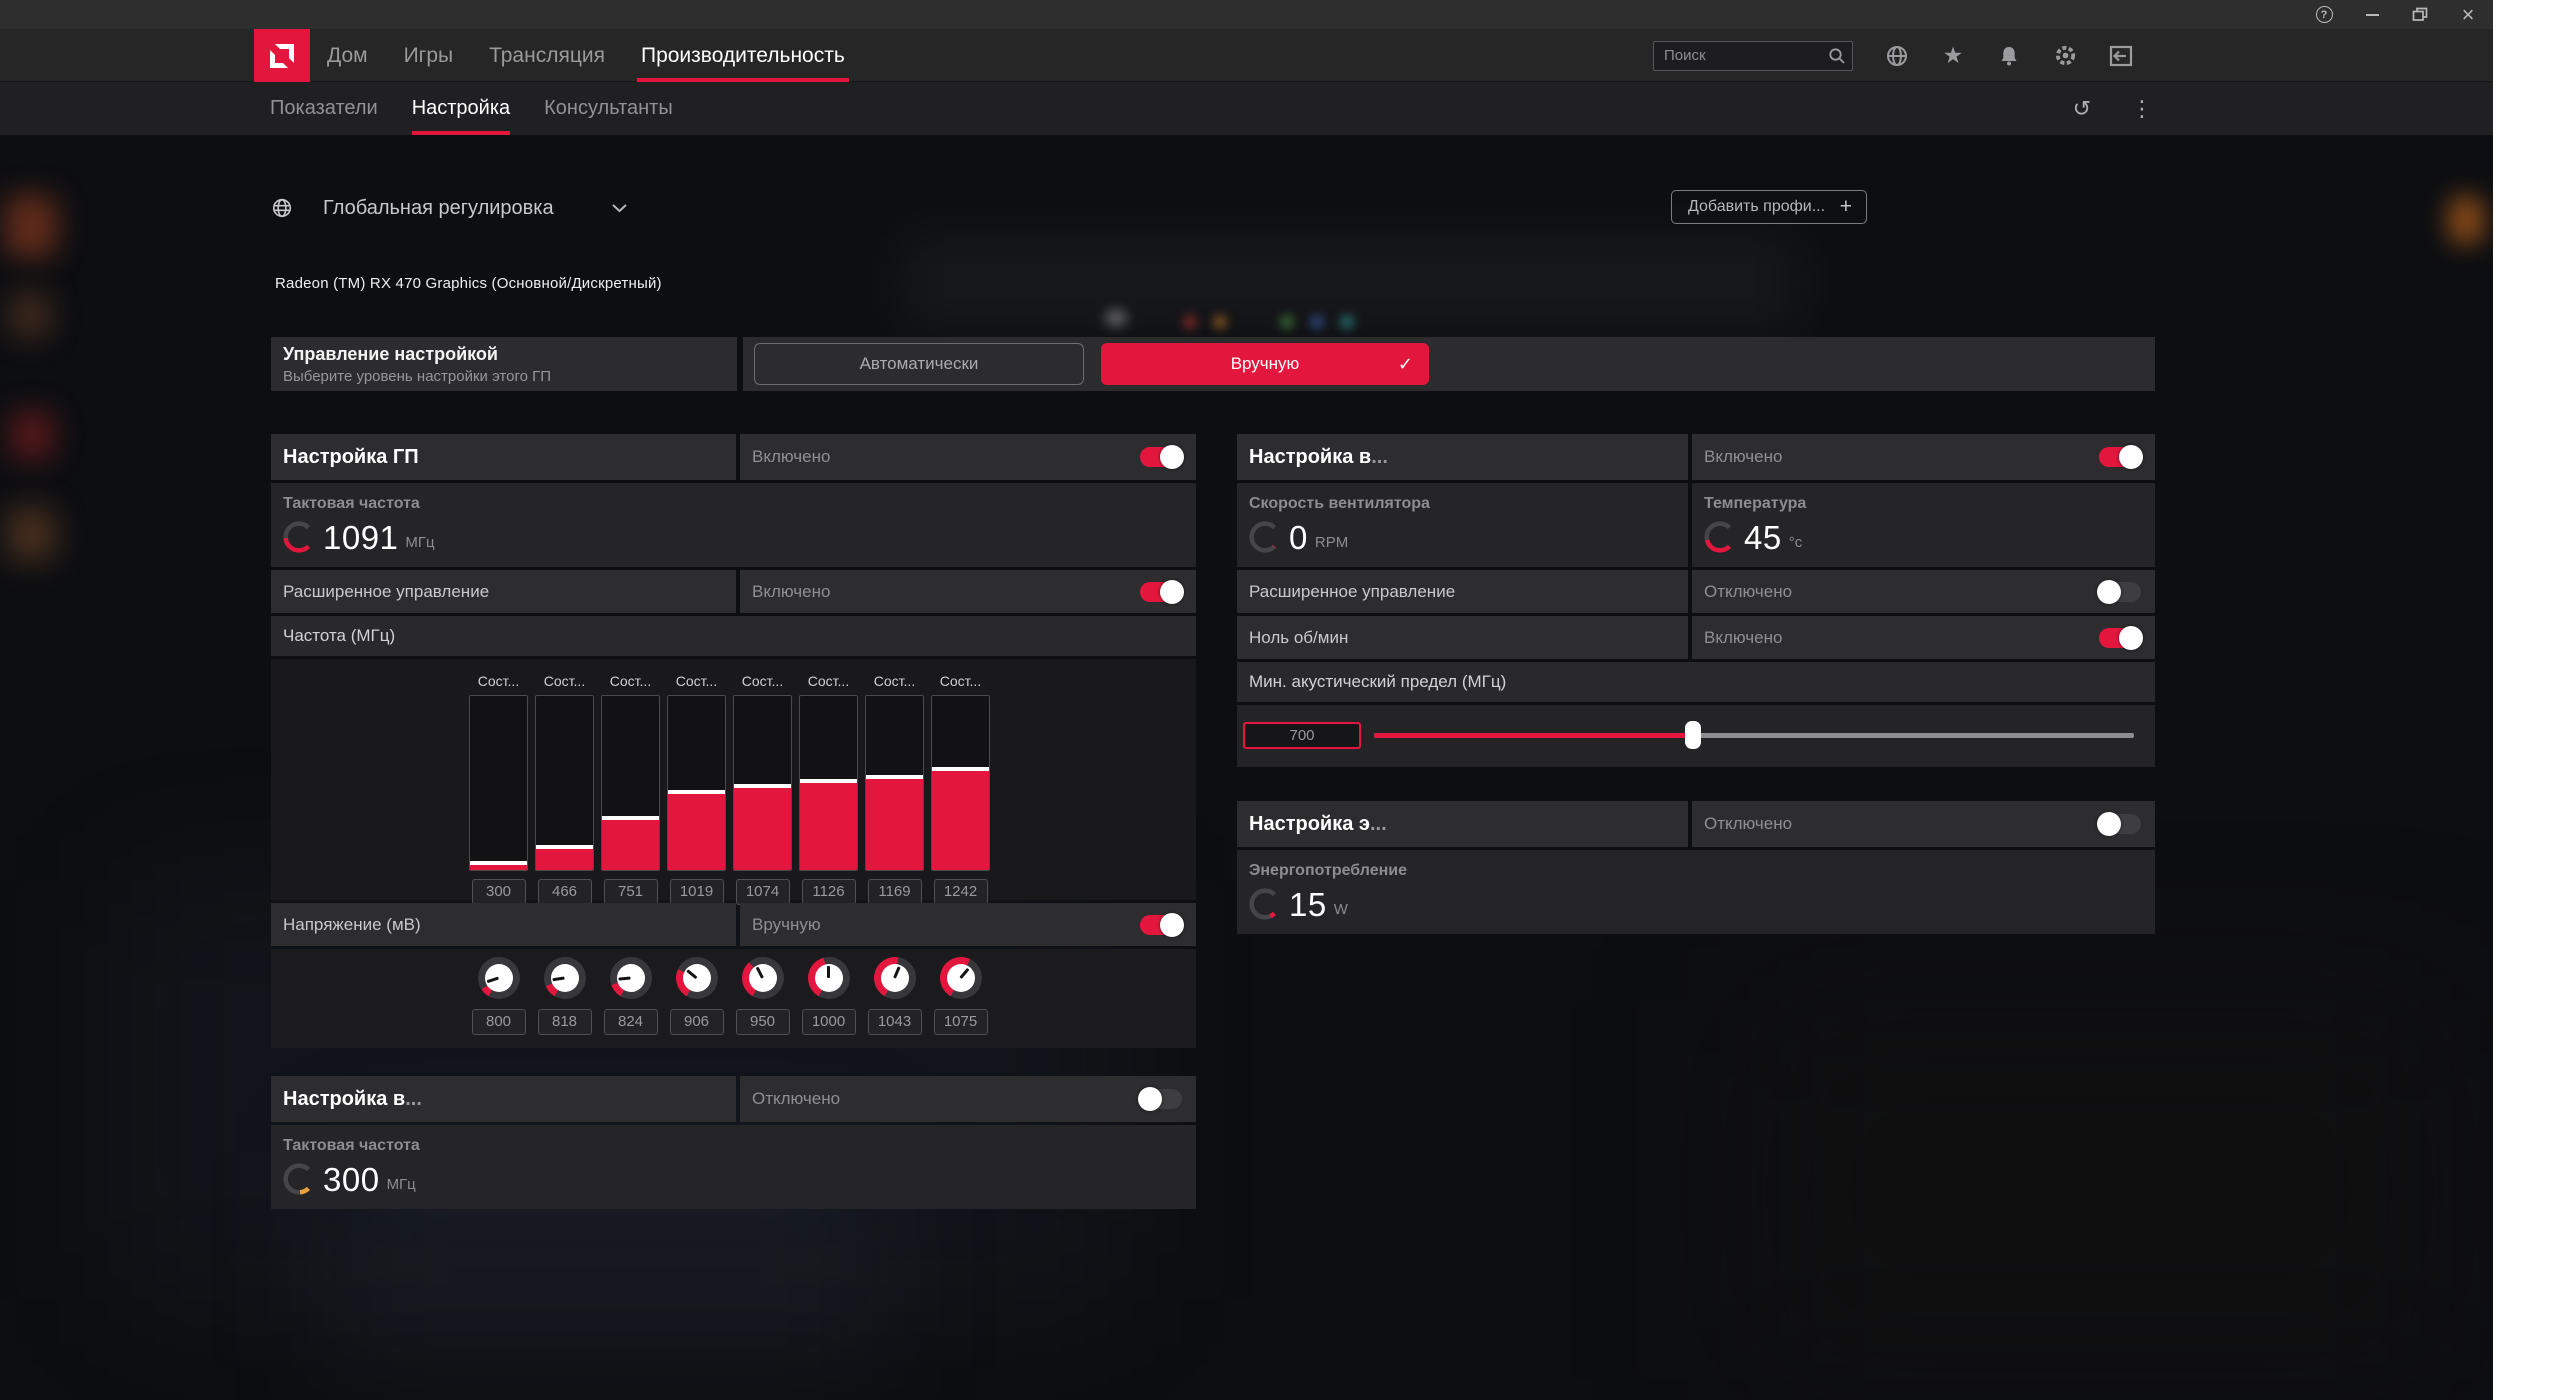 The image size is (2560, 1400). I want to click on main-navbar: Дом Игры Трансляция Производительность ★, so click(1246, 55).